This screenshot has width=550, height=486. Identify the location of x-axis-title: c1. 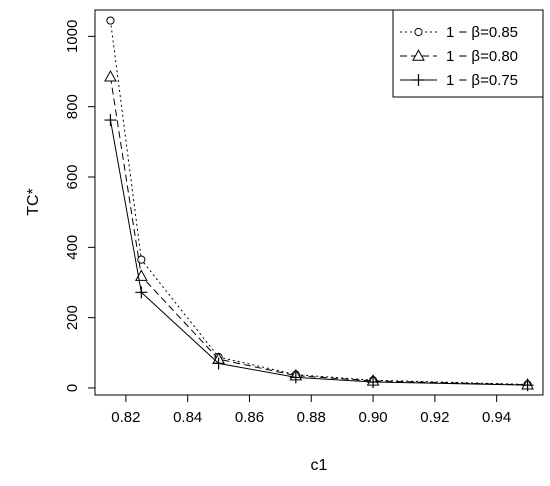
(319, 465).